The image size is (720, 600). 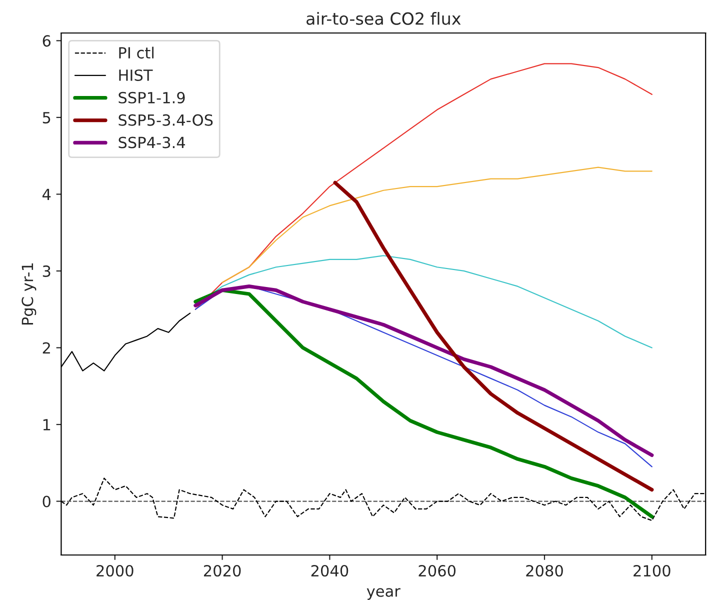 What do you see at coordinates (383, 594) in the screenshot?
I see `x-axis-title: year` at bounding box center [383, 594].